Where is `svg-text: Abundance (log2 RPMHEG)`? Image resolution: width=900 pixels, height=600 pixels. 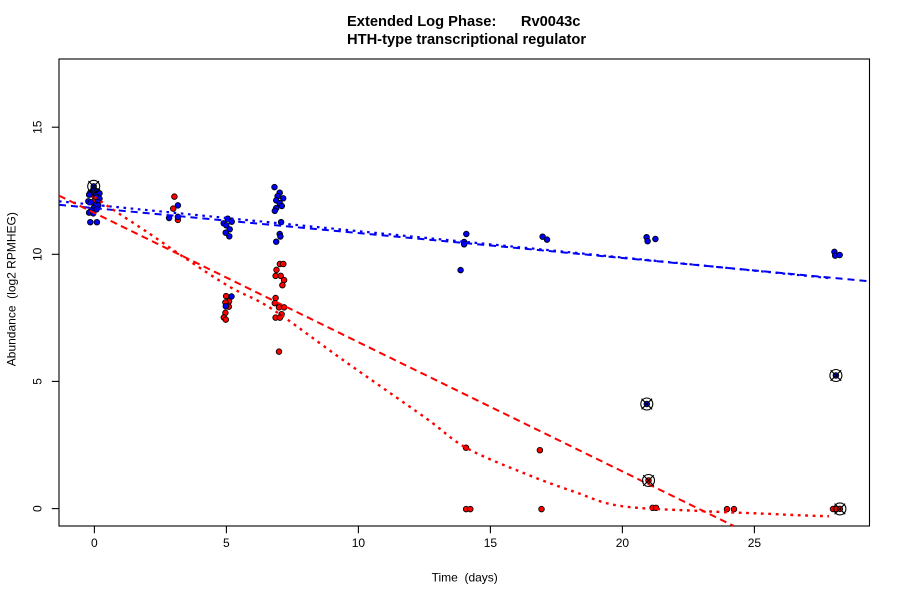 svg-text: Abundance (log2 RPMHEG) is located at coordinates (12, 289).